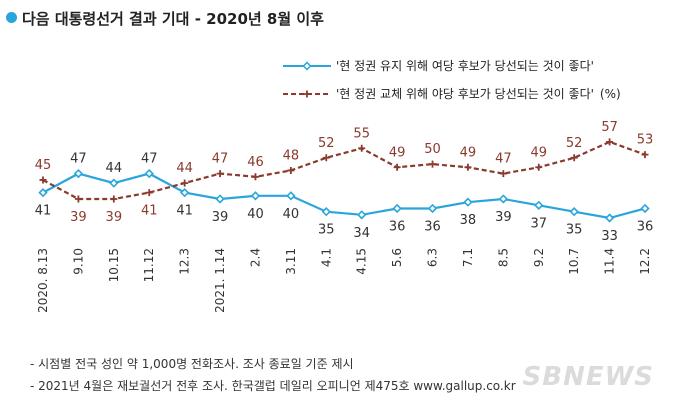 The width and height of the screenshot is (680, 411). What do you see at coordinates (574, 261) in the screenshot?
I see `x-tick-label: 10.7` at bounding box center [574, 261].